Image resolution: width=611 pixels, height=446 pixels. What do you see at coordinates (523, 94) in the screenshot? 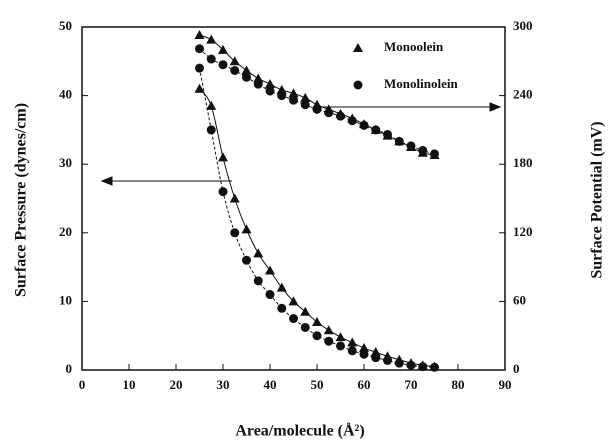
I see `y2-tick-label: 240` at bounding box center [523, 94].